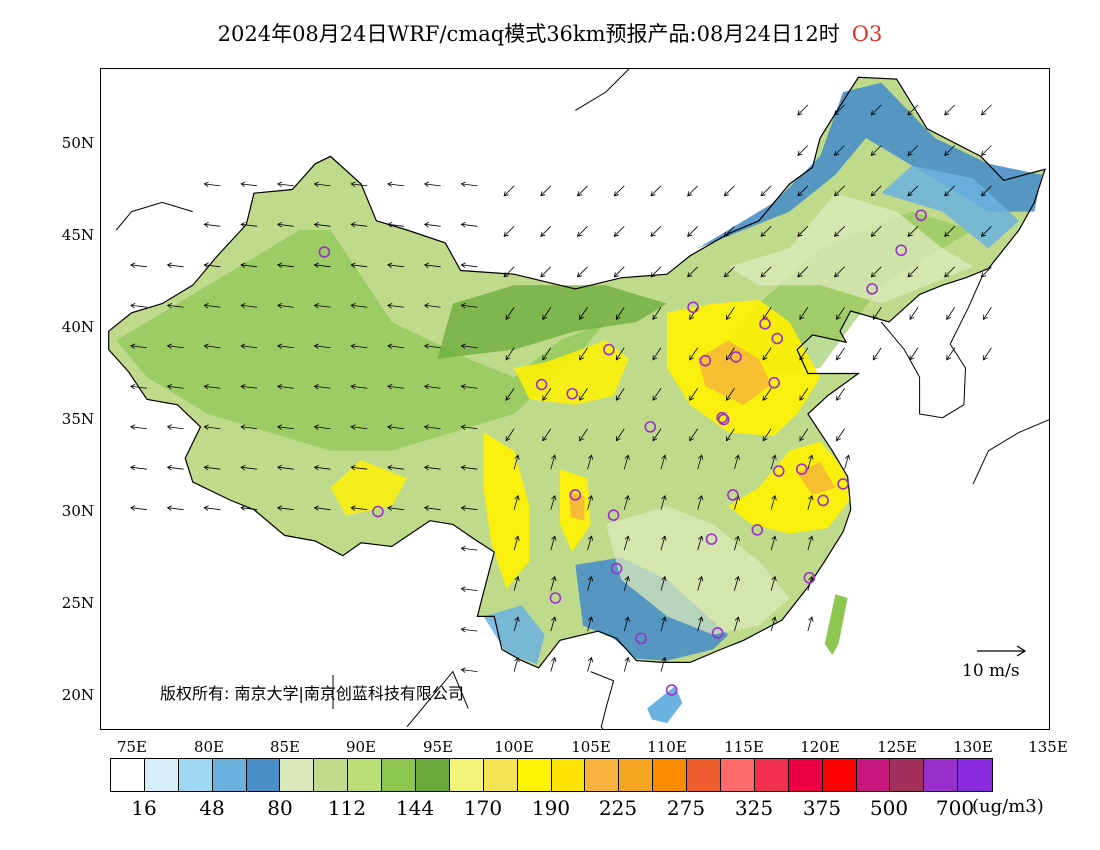  I want to click on legend-unit: (ug/m3), so click(1008, 806).